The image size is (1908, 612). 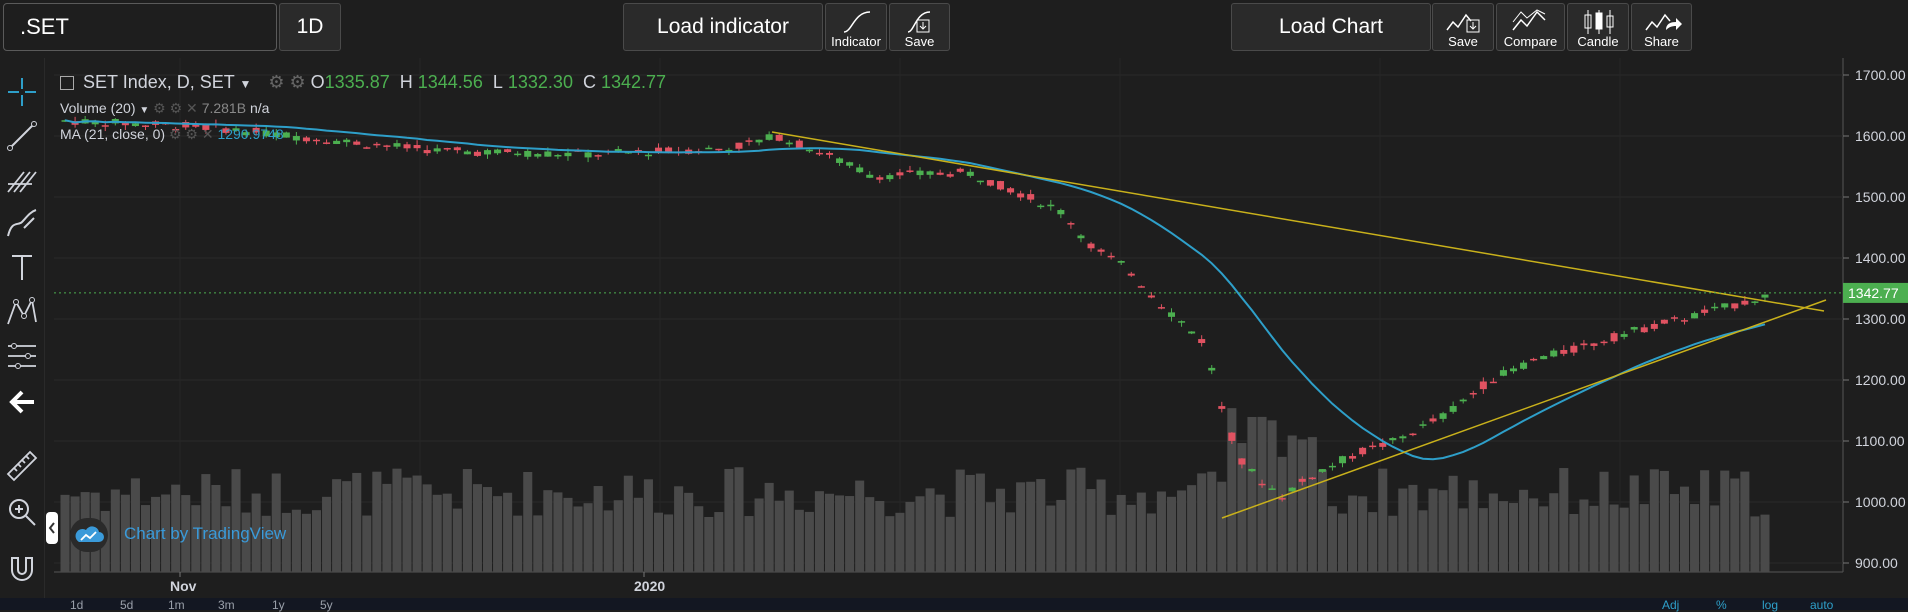 I want to click on timeframe-1y: 1y, so click(x=278, y=605).